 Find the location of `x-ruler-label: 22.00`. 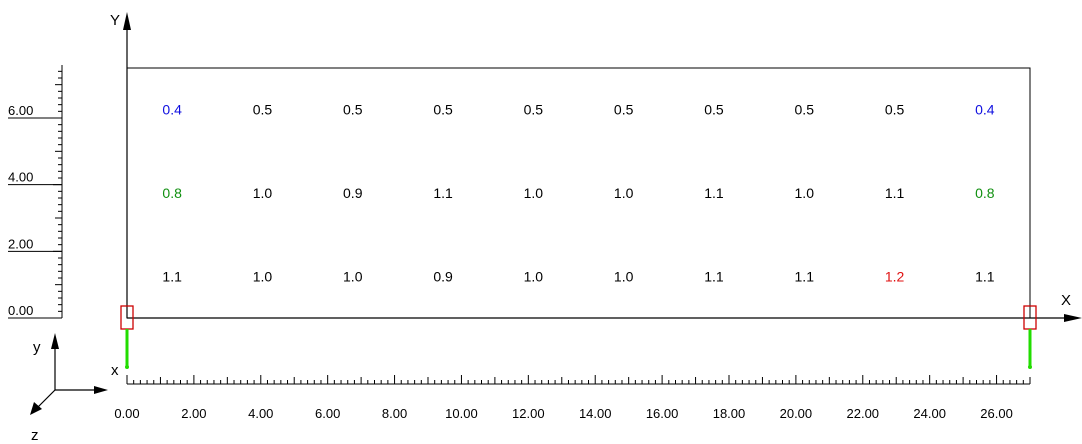

x-ruler-label: 22.00 is located at coordinates (863, 413).